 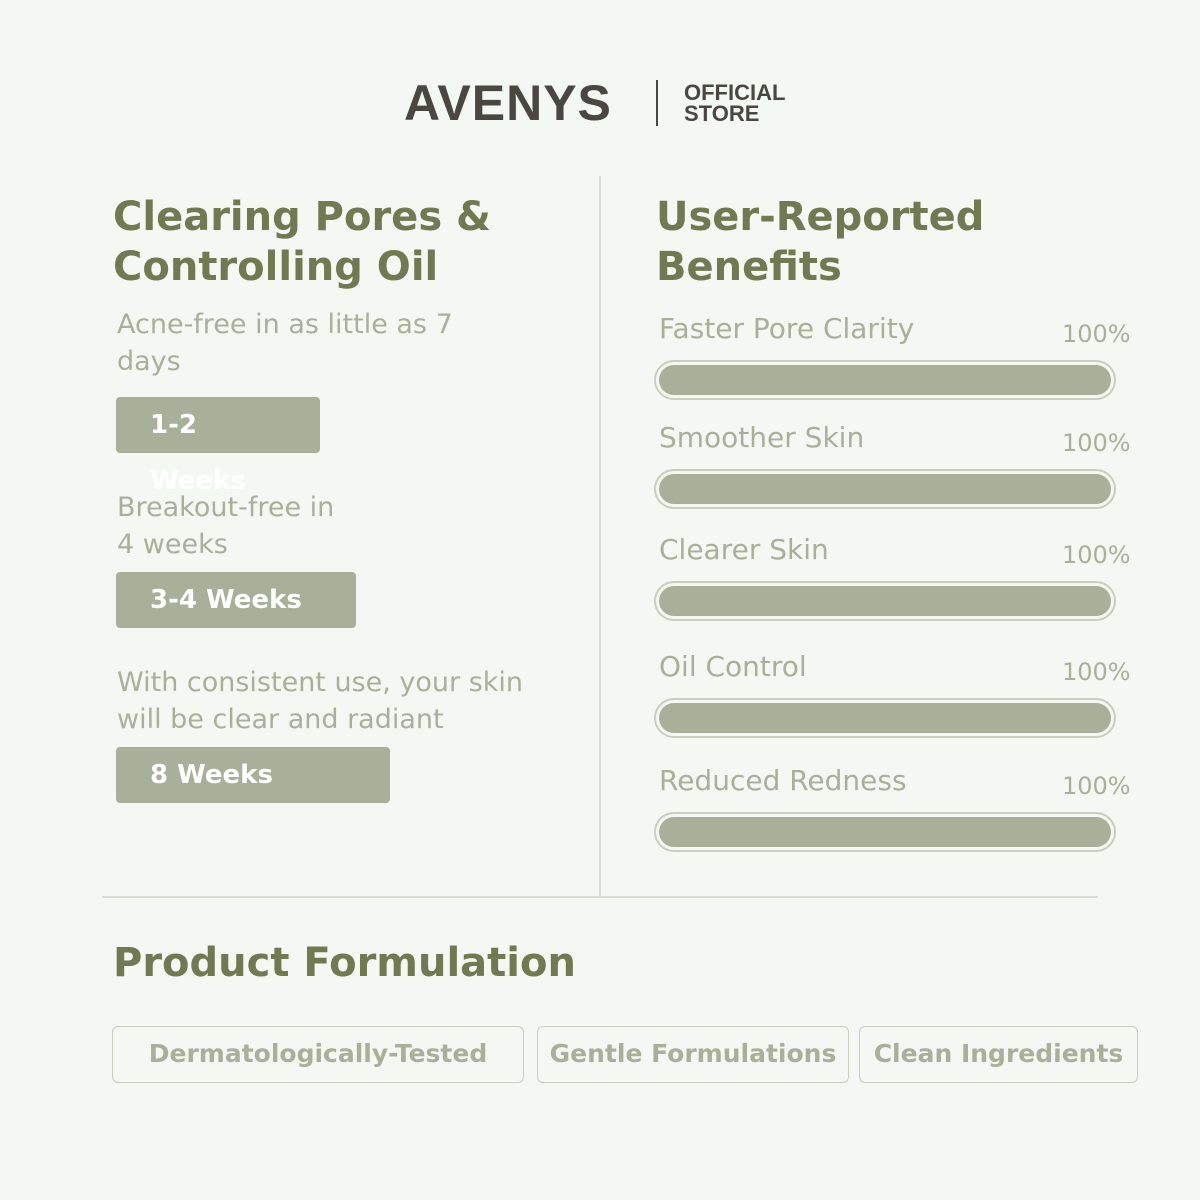 What do you see at coordinates (735, 92) in the screenshot?
I see `official-text: OFFICIAL` at bounding box center [735, 92].